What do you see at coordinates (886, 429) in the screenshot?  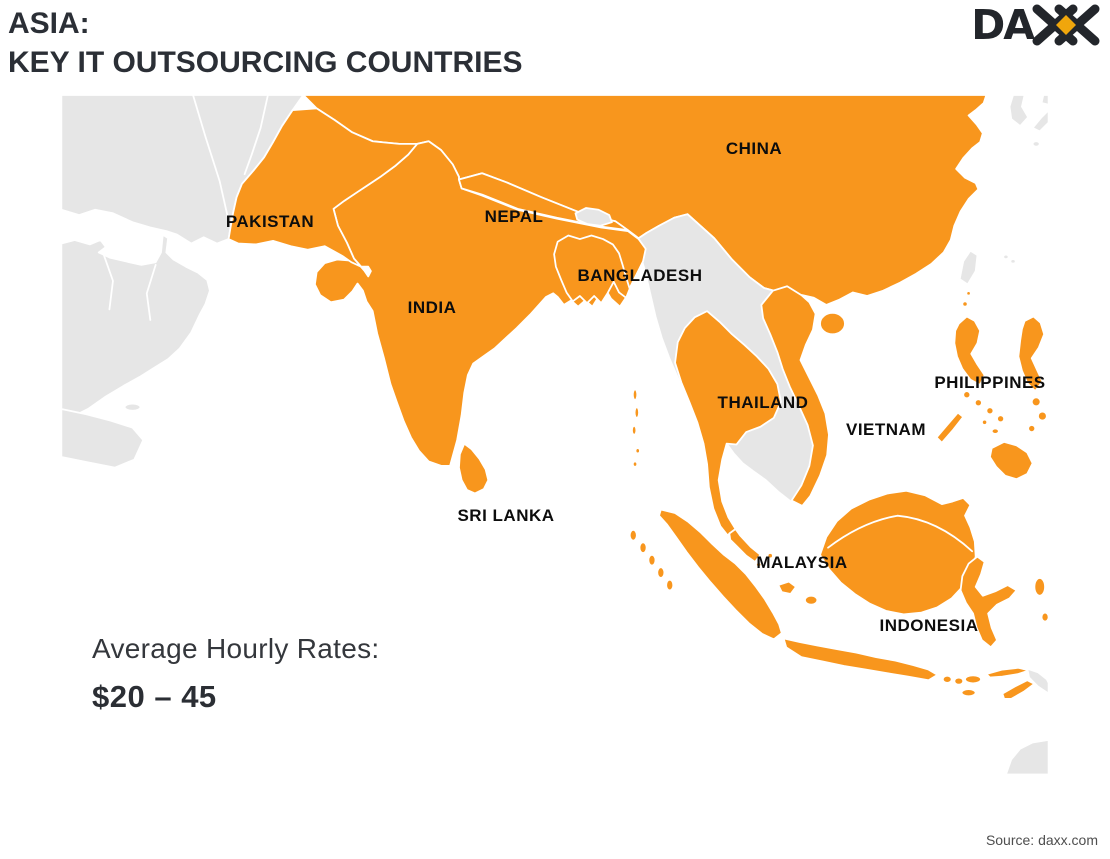 I see `label-vietnam: VIETNAM` at bounding box center [886, 429].